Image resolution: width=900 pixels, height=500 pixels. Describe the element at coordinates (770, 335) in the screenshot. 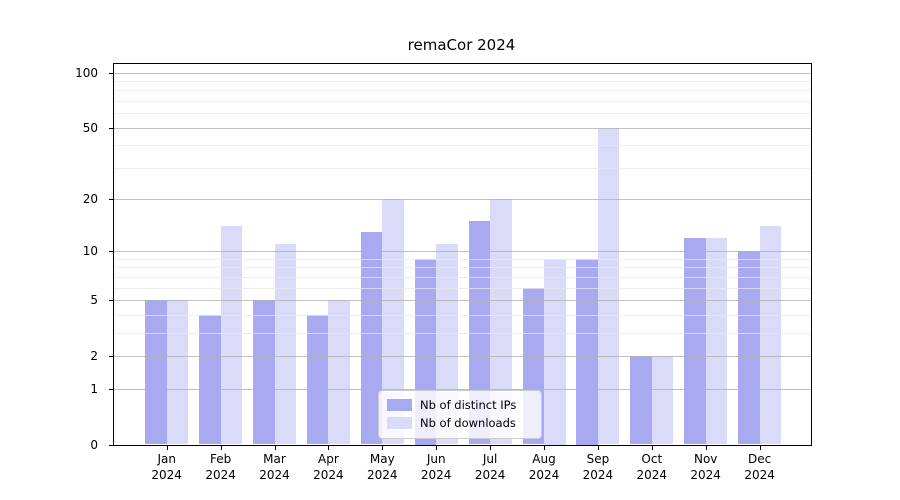

I see `bar-downloads-dec` at that location.